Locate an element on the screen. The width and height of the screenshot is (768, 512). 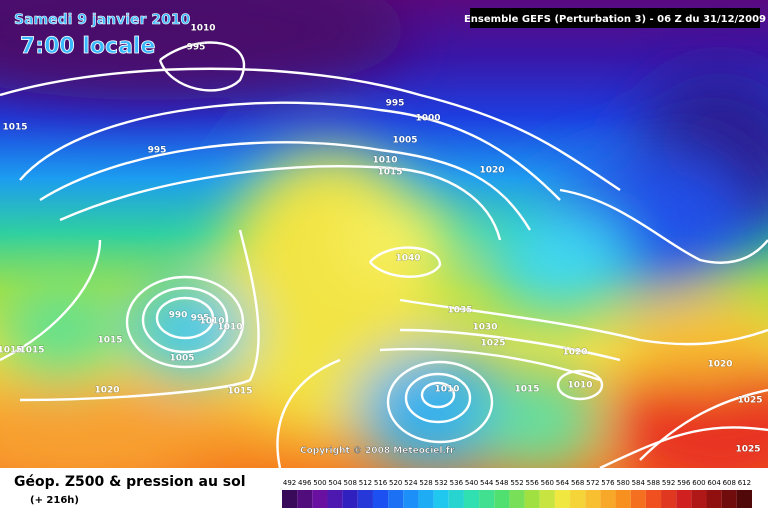
scale-label: 596 is located at coordinates (684, 483).